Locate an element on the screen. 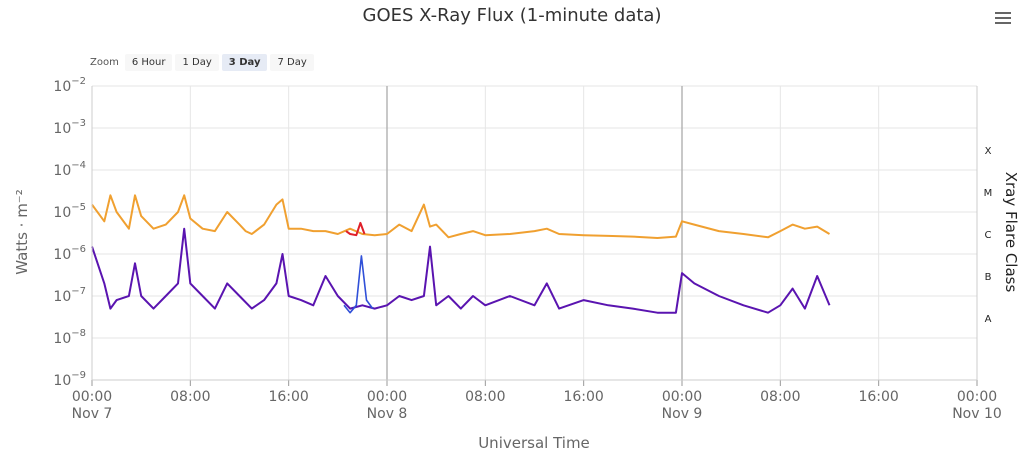 This screenshot has width=1024, height=457. series-line-short is located at coordinates (461, 270).